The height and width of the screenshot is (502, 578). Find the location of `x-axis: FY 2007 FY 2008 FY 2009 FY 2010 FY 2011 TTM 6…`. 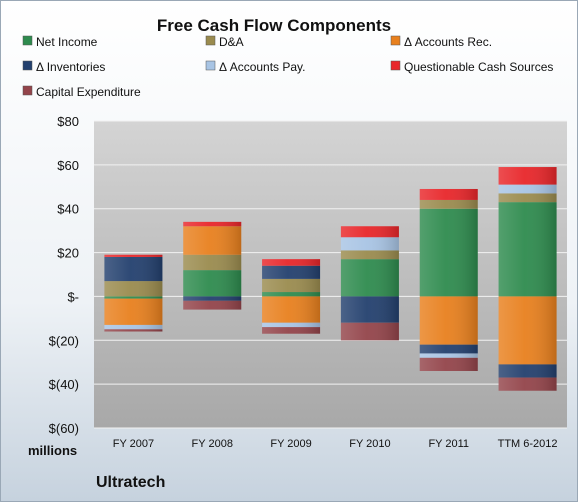

x-axis: FY 2007 FY 2008 FY 2009 FY 2010 FY 2011 TTM 6… is located at coordinates (335, 444).